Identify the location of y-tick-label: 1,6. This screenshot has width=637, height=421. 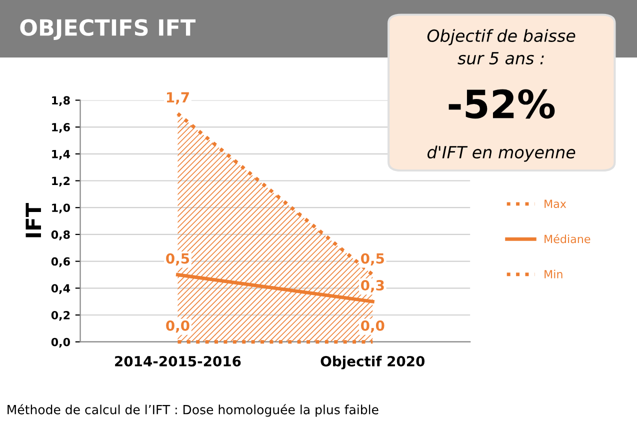
(61, 128).